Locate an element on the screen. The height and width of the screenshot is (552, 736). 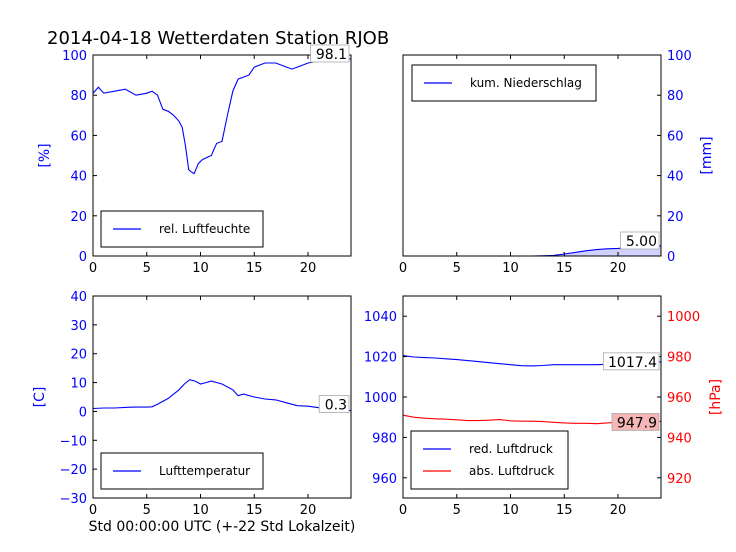
legend: kum. Niederschlag is located at coordinates (504, 83).